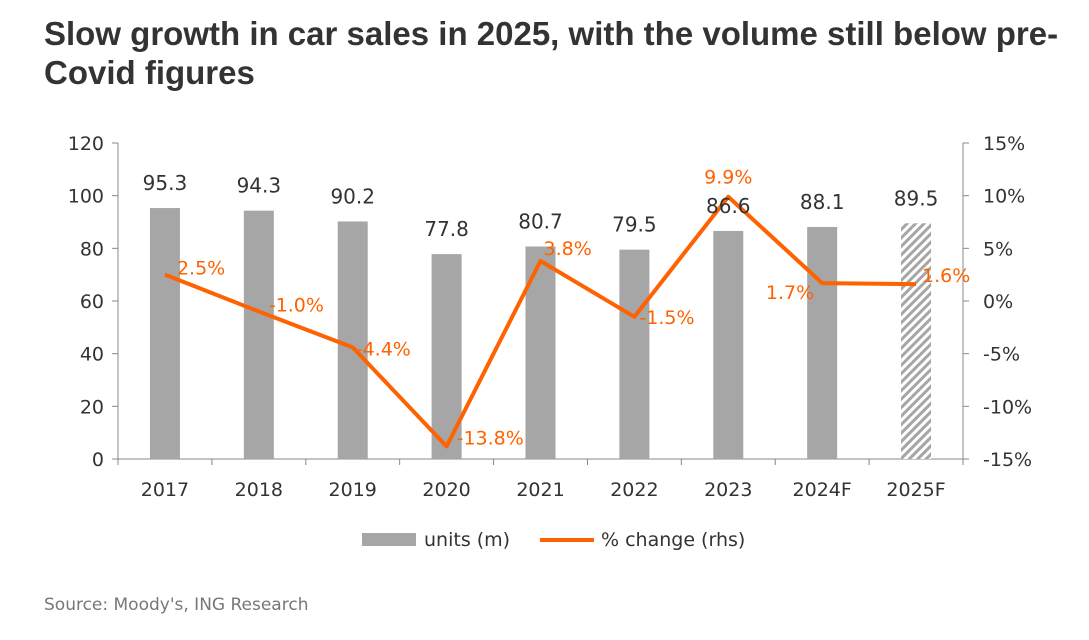 This screenshot has height=640, width=1089. I want to click on right-tick-label: -10%, so click(1007, 407).